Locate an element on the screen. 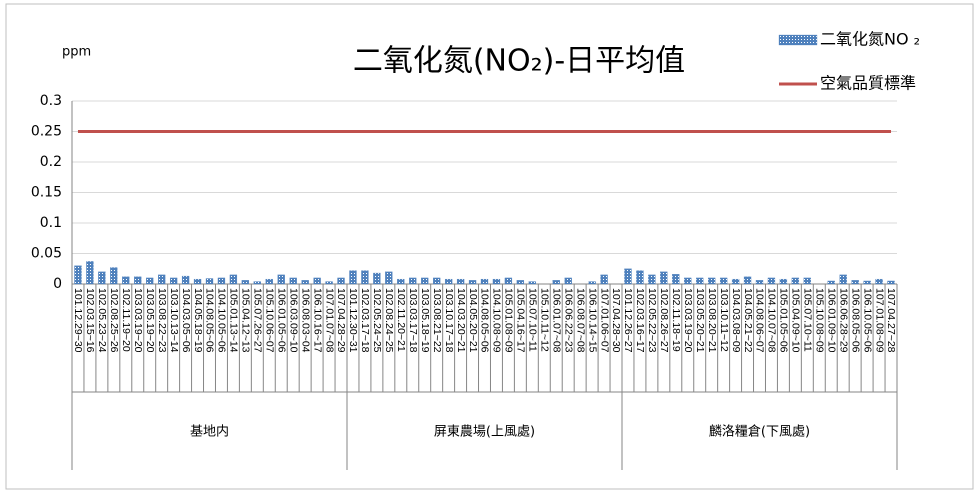 The width and height of the screenshot is (979, 493). group-label: 麟洛糧倉(下風處) is located at coordinates (759, 432).